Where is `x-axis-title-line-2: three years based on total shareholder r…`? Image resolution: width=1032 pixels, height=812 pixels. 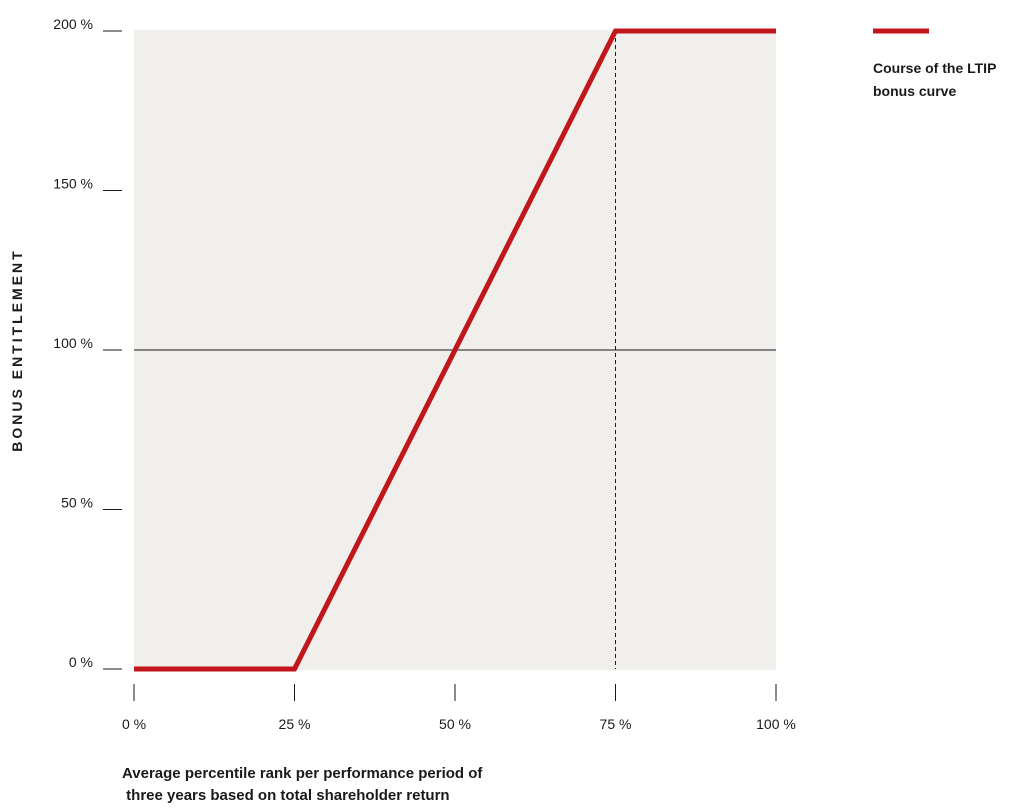
x-axis-title-line-2: three years based on total shareholder r… is located at coordinates (286, 795).